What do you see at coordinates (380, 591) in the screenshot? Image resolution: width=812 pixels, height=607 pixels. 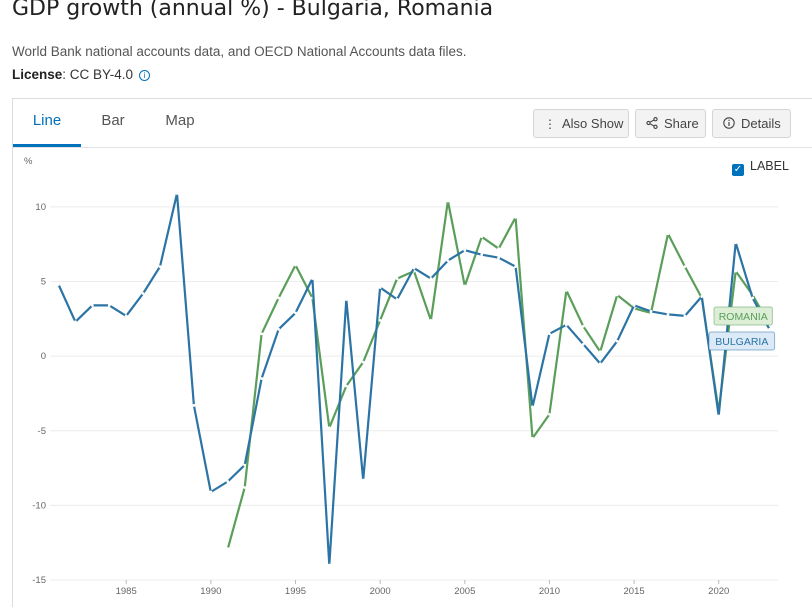 I see `x-tick-label: 2000` at bounding box center [380, 591].